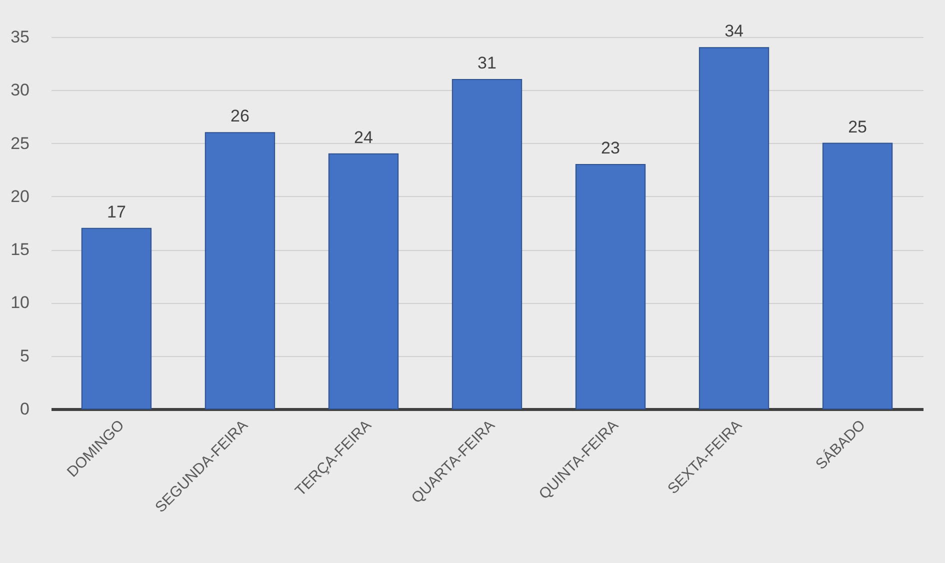 This screenshot has width=945, height=563. Describe the element at coordinates (25, 356) in the screenshot. I see `y-tick-label: 5` at that location.